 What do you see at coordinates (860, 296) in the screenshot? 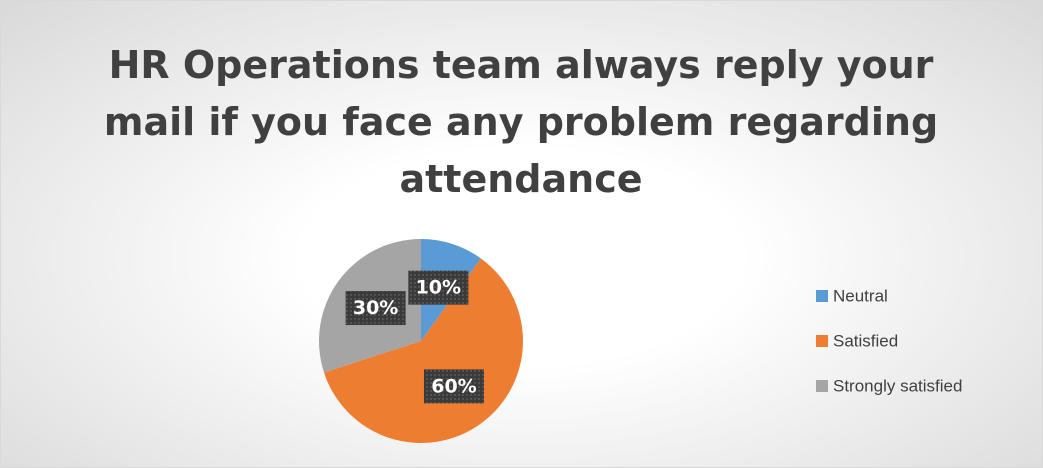
I see `legend-label: Neutral` at bounding box center [860, 296].